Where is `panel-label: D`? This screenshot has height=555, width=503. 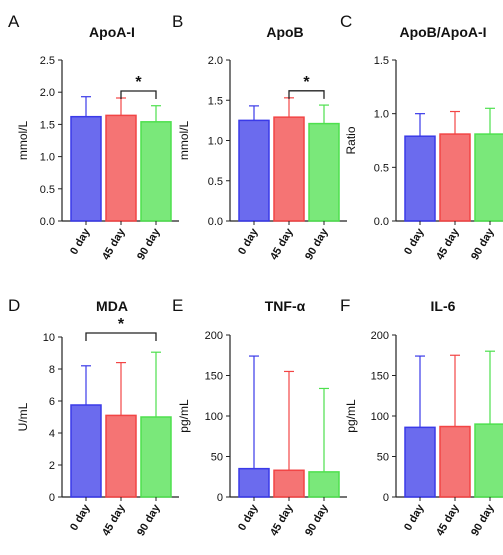
panel-label: D is located at coordinates (14, 305).